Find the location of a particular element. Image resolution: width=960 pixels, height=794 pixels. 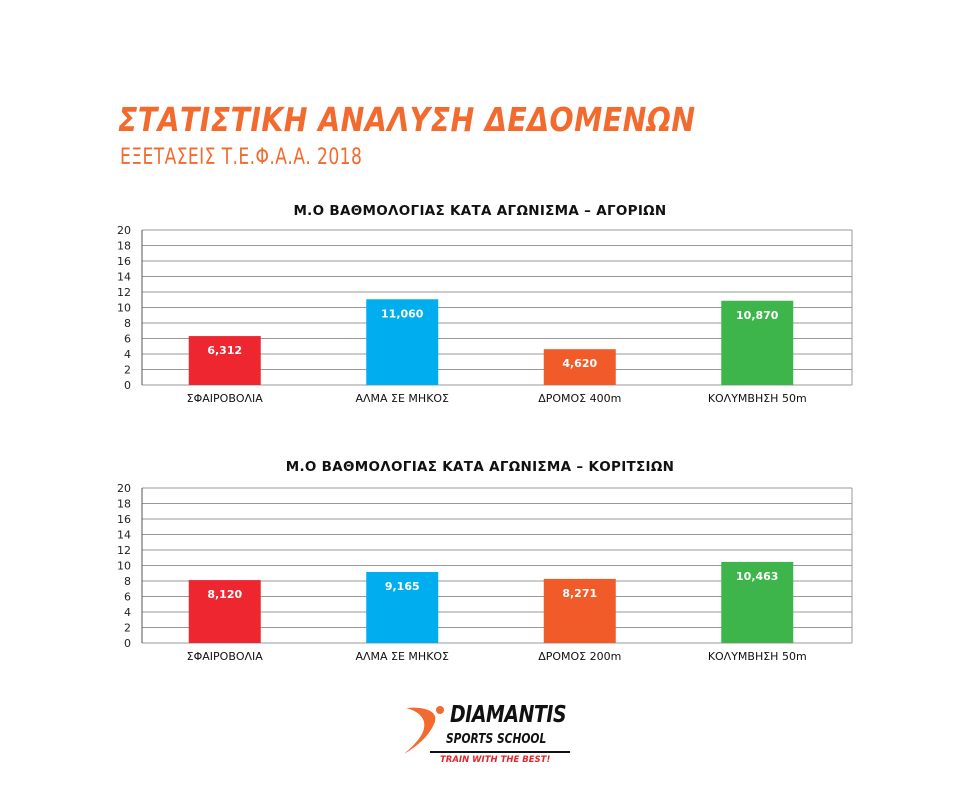

logo-sub: SPORTS SCHOOL is located at coordinates (496, 739).